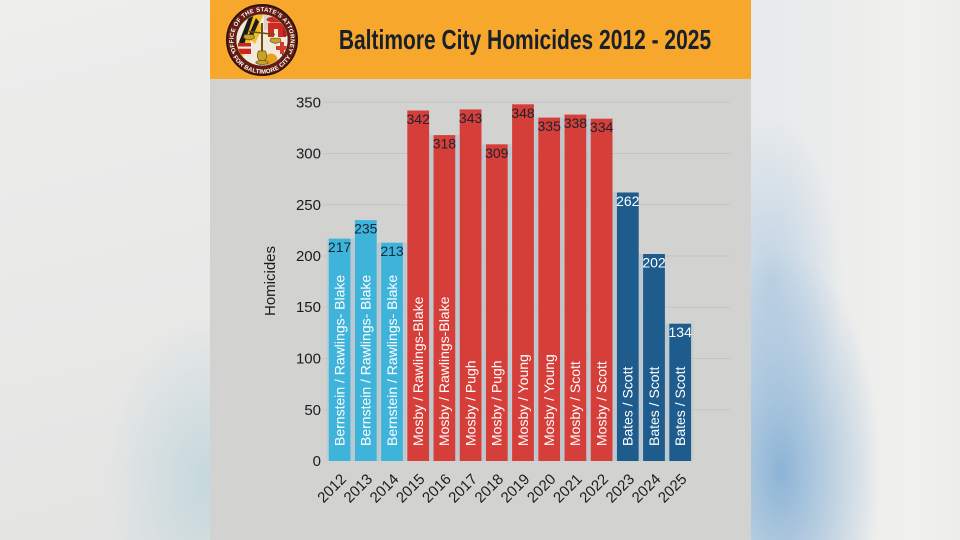  What do you see at coordinates (419, 119) in the screenshot?
I see `svg-text: 342` at bounding box center [419, 119].